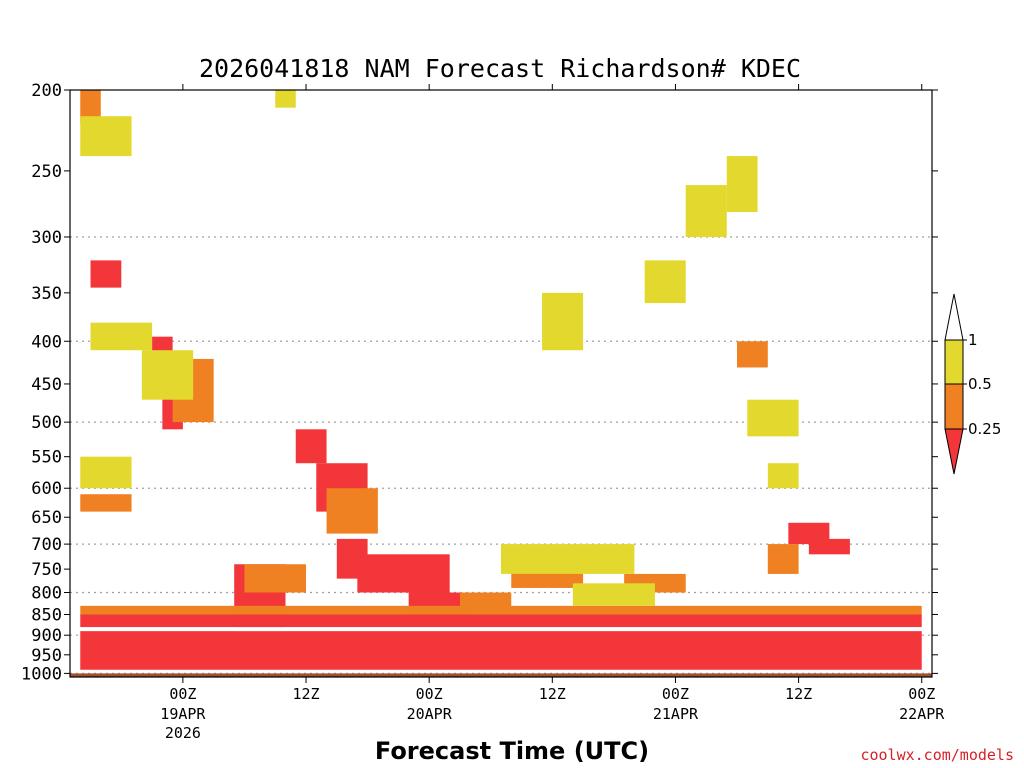 The height and width of the screenshot is (768, 1024). What do you see at coordinates (46, 238) in the screenshot?
I see `y-tick-label-300: 300` at bounding box center [46, 238].